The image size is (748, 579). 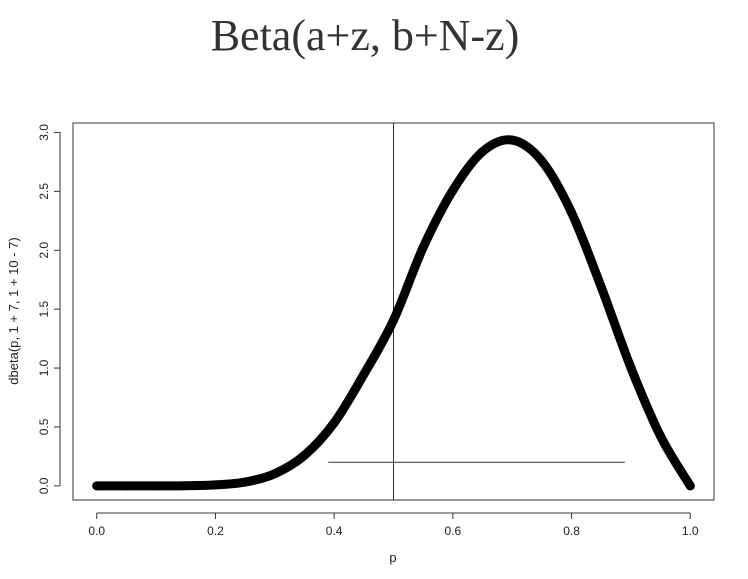 What do you see at coordinates (44, 191) in the screenshot?
I see `y-tick-label: 2.5` at bounding box center [44, 191].